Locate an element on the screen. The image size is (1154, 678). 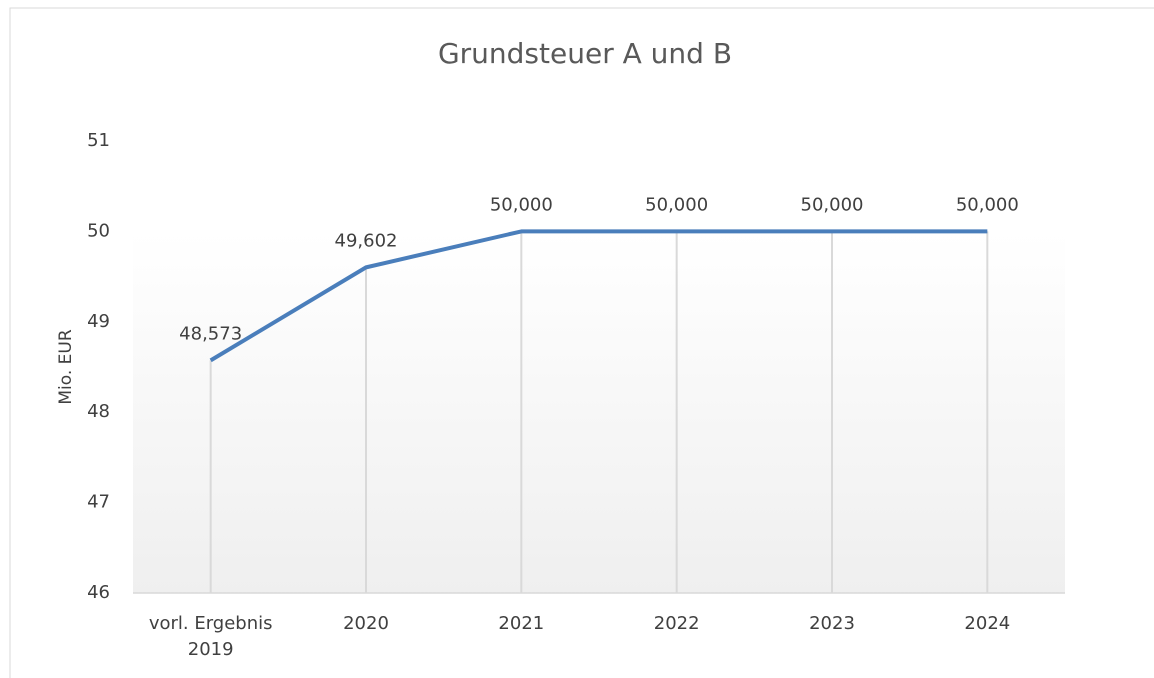
x-tick-label: vorl. Ergebnis 2019 is located at coordinates (210, 636).